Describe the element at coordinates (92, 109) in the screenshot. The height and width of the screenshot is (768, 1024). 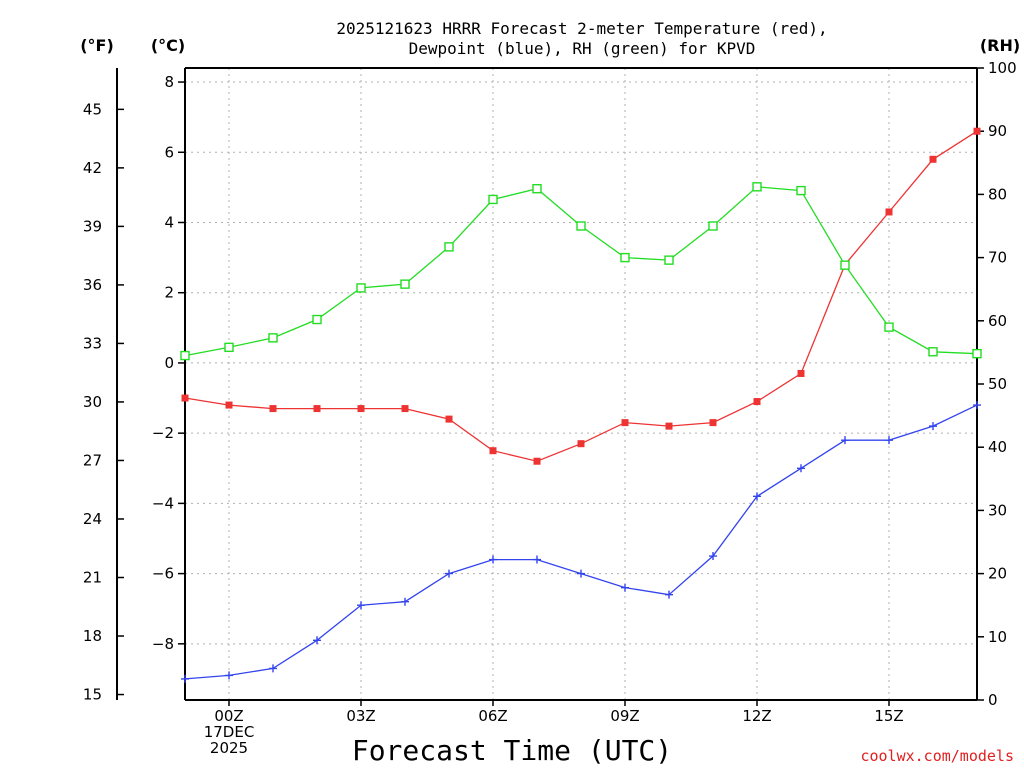
I see `fahrenheit-tick-label: 45` at that location.